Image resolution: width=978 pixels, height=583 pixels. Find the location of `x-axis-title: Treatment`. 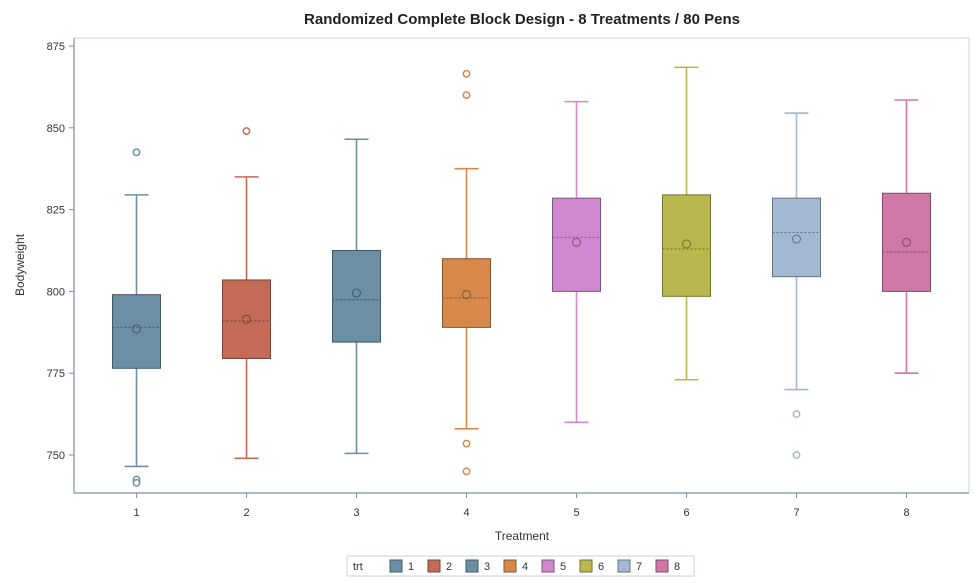

x-axis-title: Treatment is located at coordinates (522, 536).